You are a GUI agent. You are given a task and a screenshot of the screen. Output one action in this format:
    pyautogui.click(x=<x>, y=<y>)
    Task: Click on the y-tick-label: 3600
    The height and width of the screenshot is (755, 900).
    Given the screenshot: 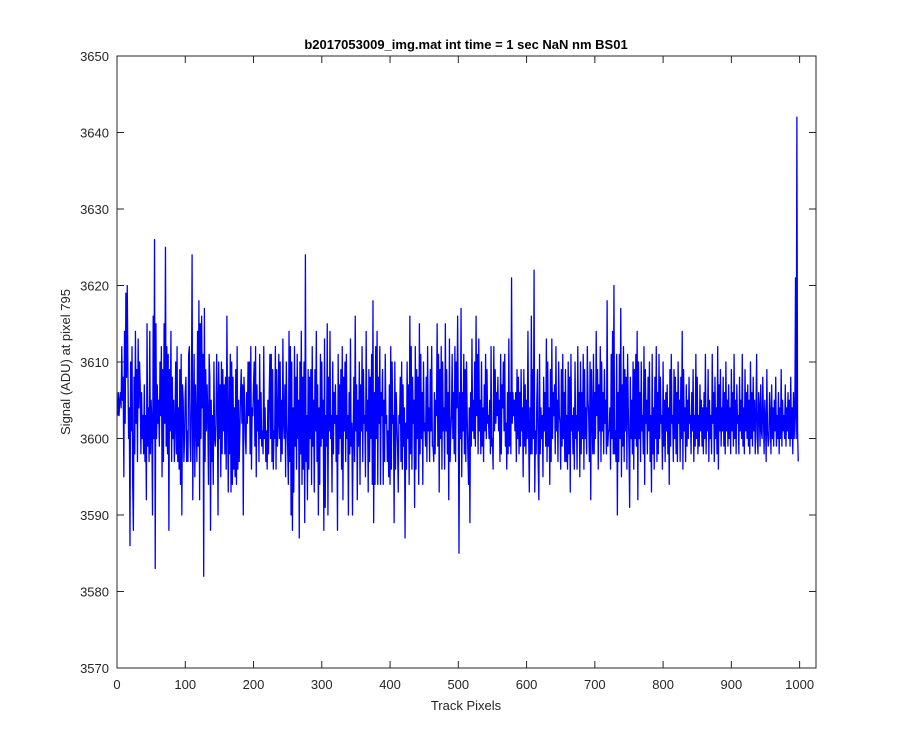 What is the action you would take?
    pyautogui.click(x=94, y=439)
    